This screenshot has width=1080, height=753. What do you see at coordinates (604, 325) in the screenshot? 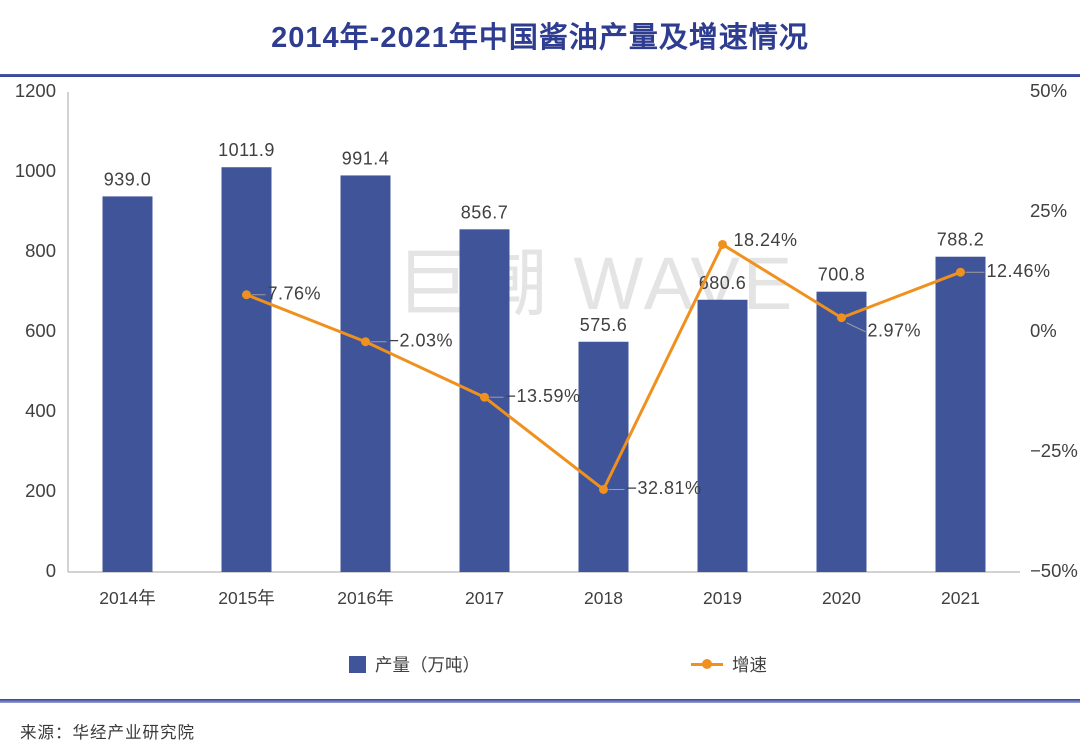
I see `bar-value-label: 575.6` at bounding box center [604, 325].